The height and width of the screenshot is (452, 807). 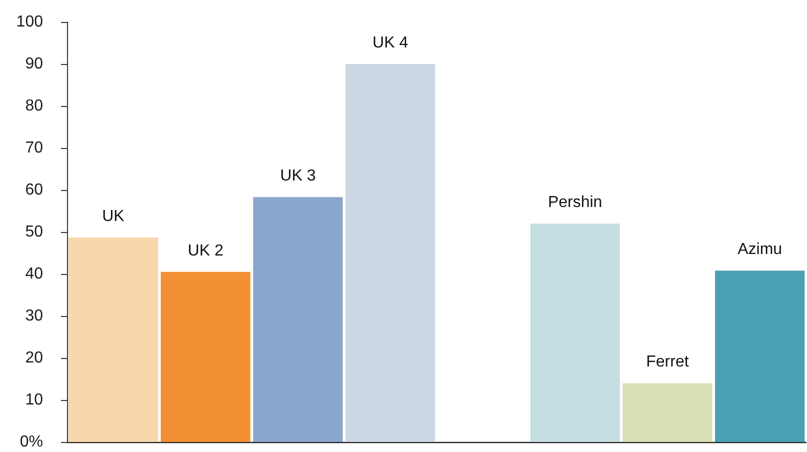 I want to click on x-tick-label: Azimu, so click(x=760, y=249).